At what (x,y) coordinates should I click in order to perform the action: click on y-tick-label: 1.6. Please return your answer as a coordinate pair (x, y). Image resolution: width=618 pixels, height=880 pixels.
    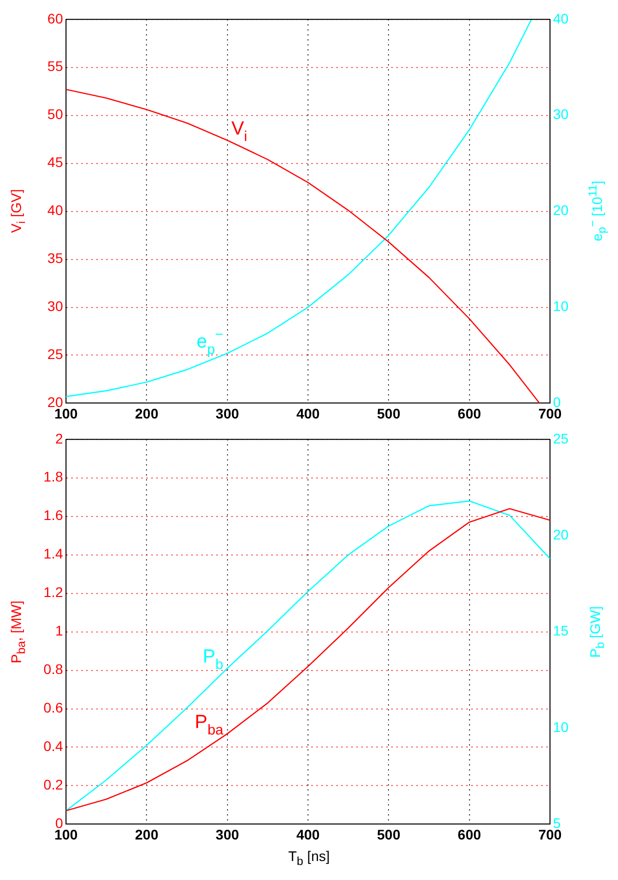
    Looking at the image, I should click on (54, 515).